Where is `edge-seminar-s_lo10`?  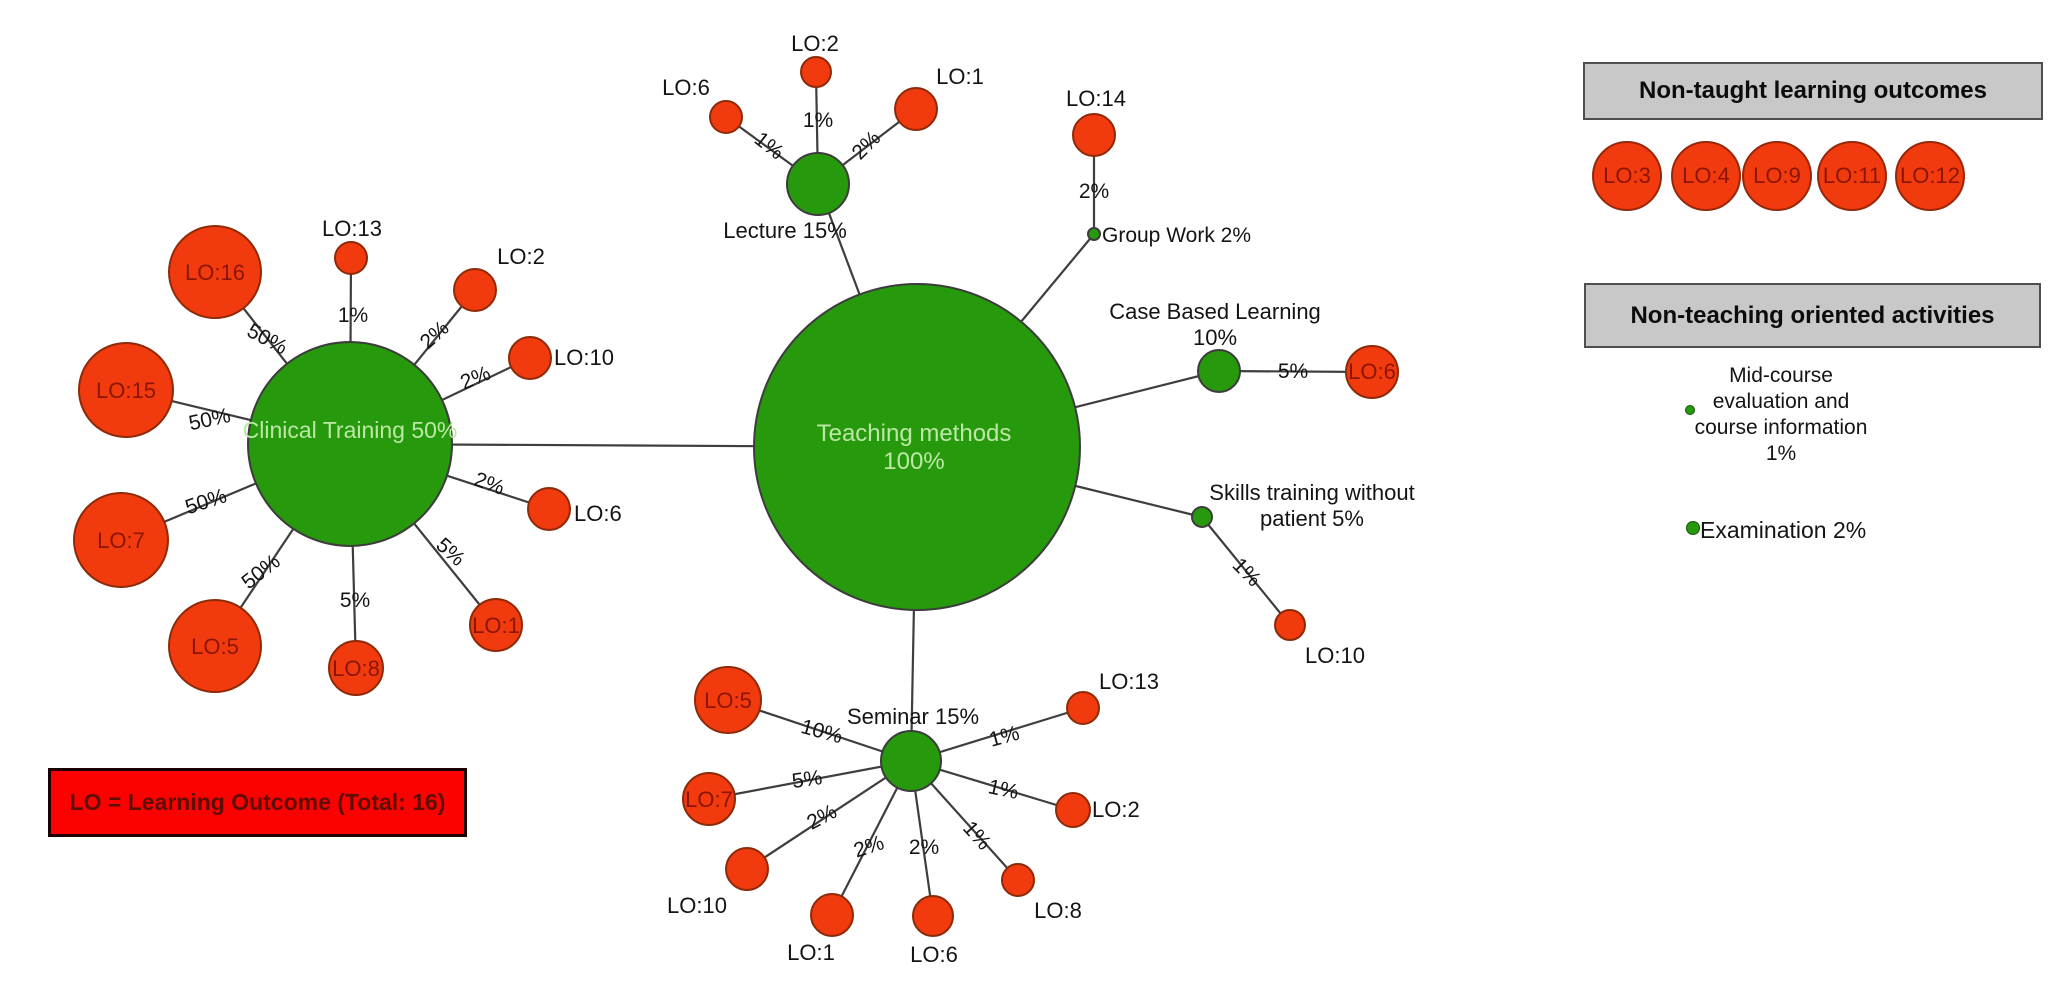 edge-seminar-s_lo10 is located at coordinates (829, 815).